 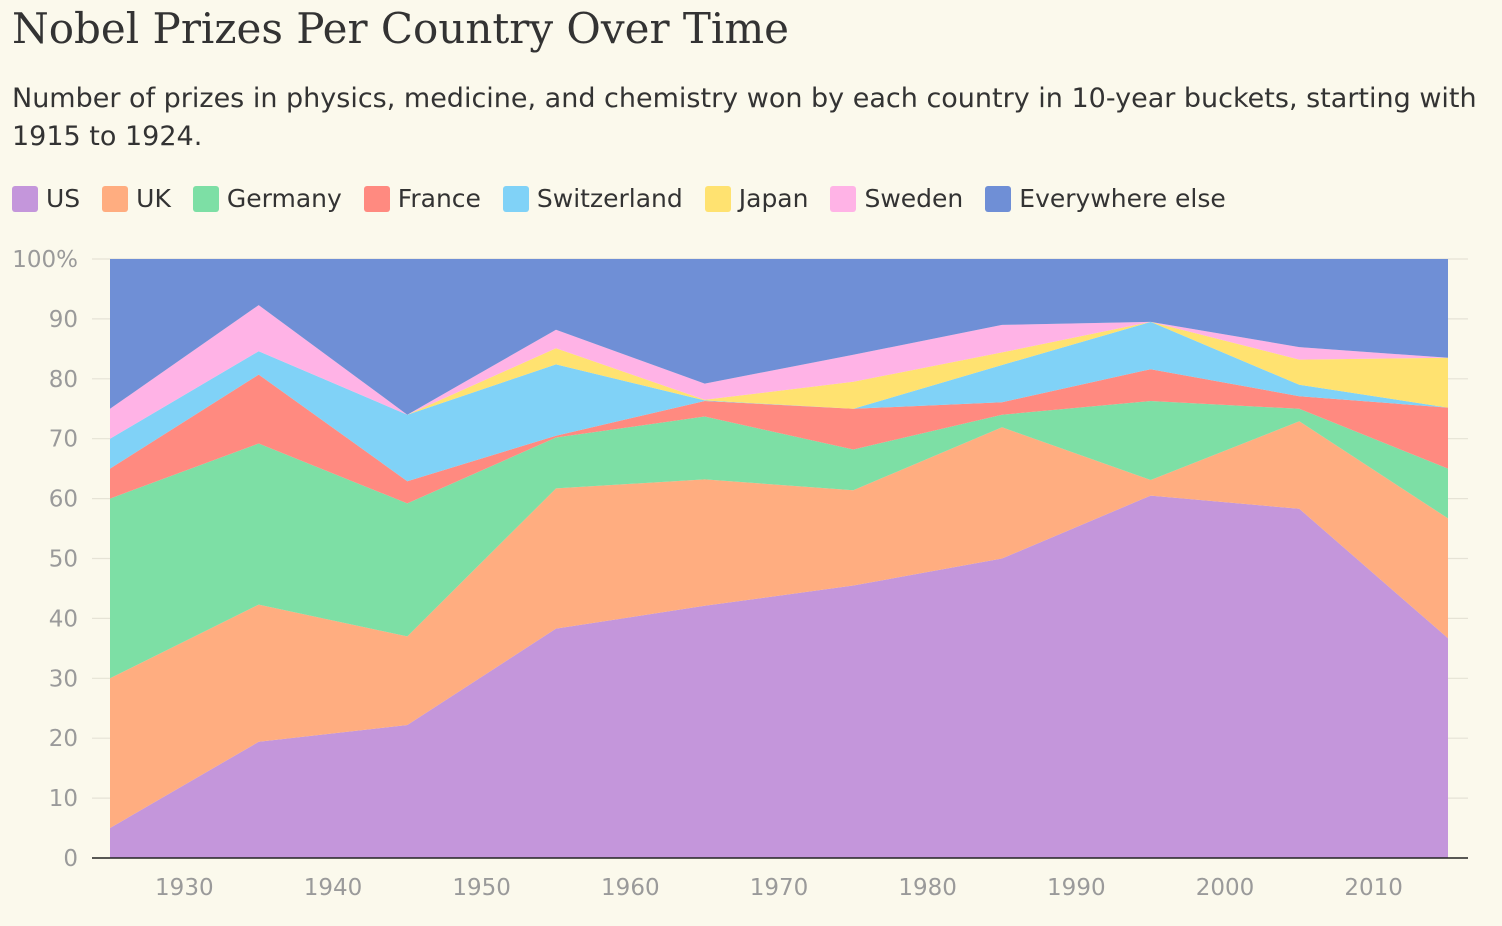 I want to click on legend-label-us: US, so click(x=63, y=198).